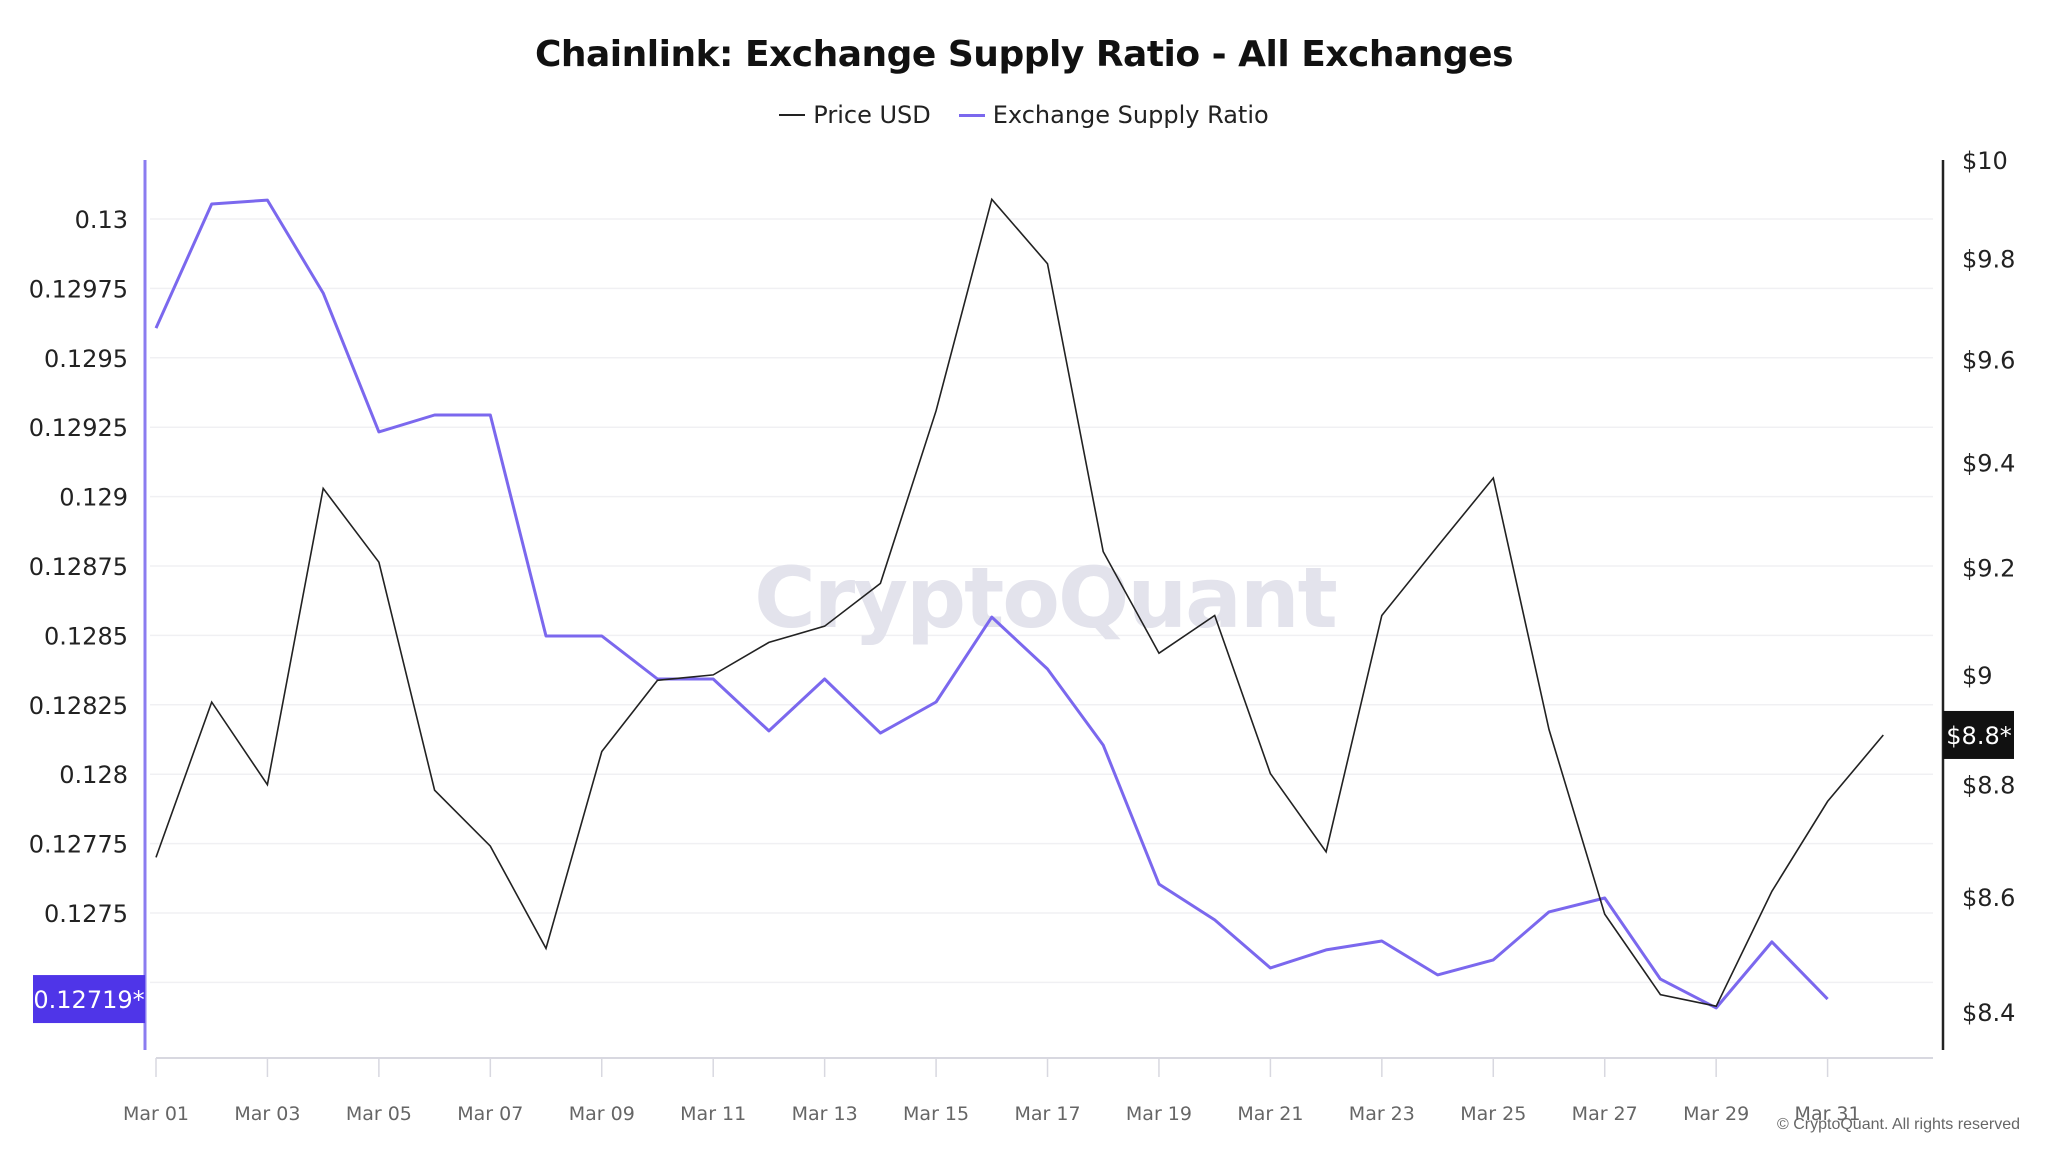 This screenshot has width=2048, height=1152. What do you see at coordinates (1159, 1114) in the screenshot?
I see `x-axis-tick-label: Mar 19` at bounding box center [1159, 1114].